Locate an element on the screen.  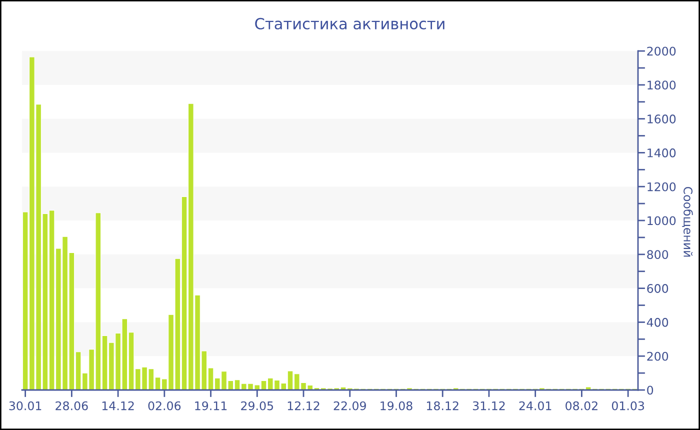
x-tick-label: 18.12 is located at coordinates (442, 405).